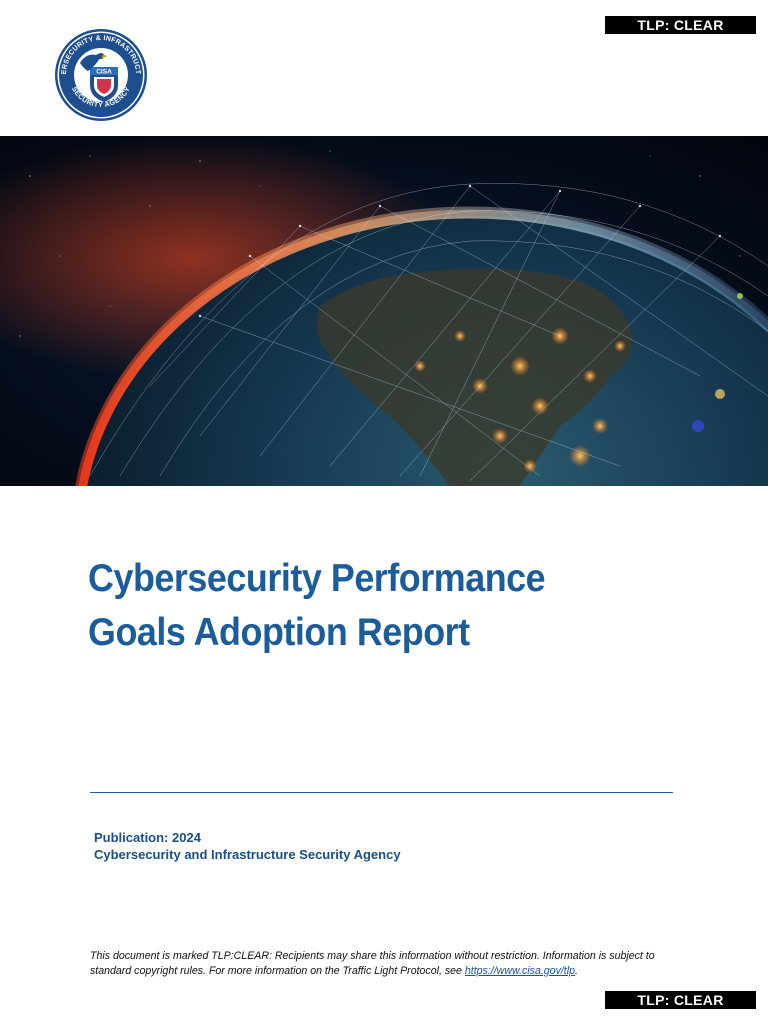 This screenshot has height=1024, width=768. I want to click on horizontal-divider, so click(381, 792).